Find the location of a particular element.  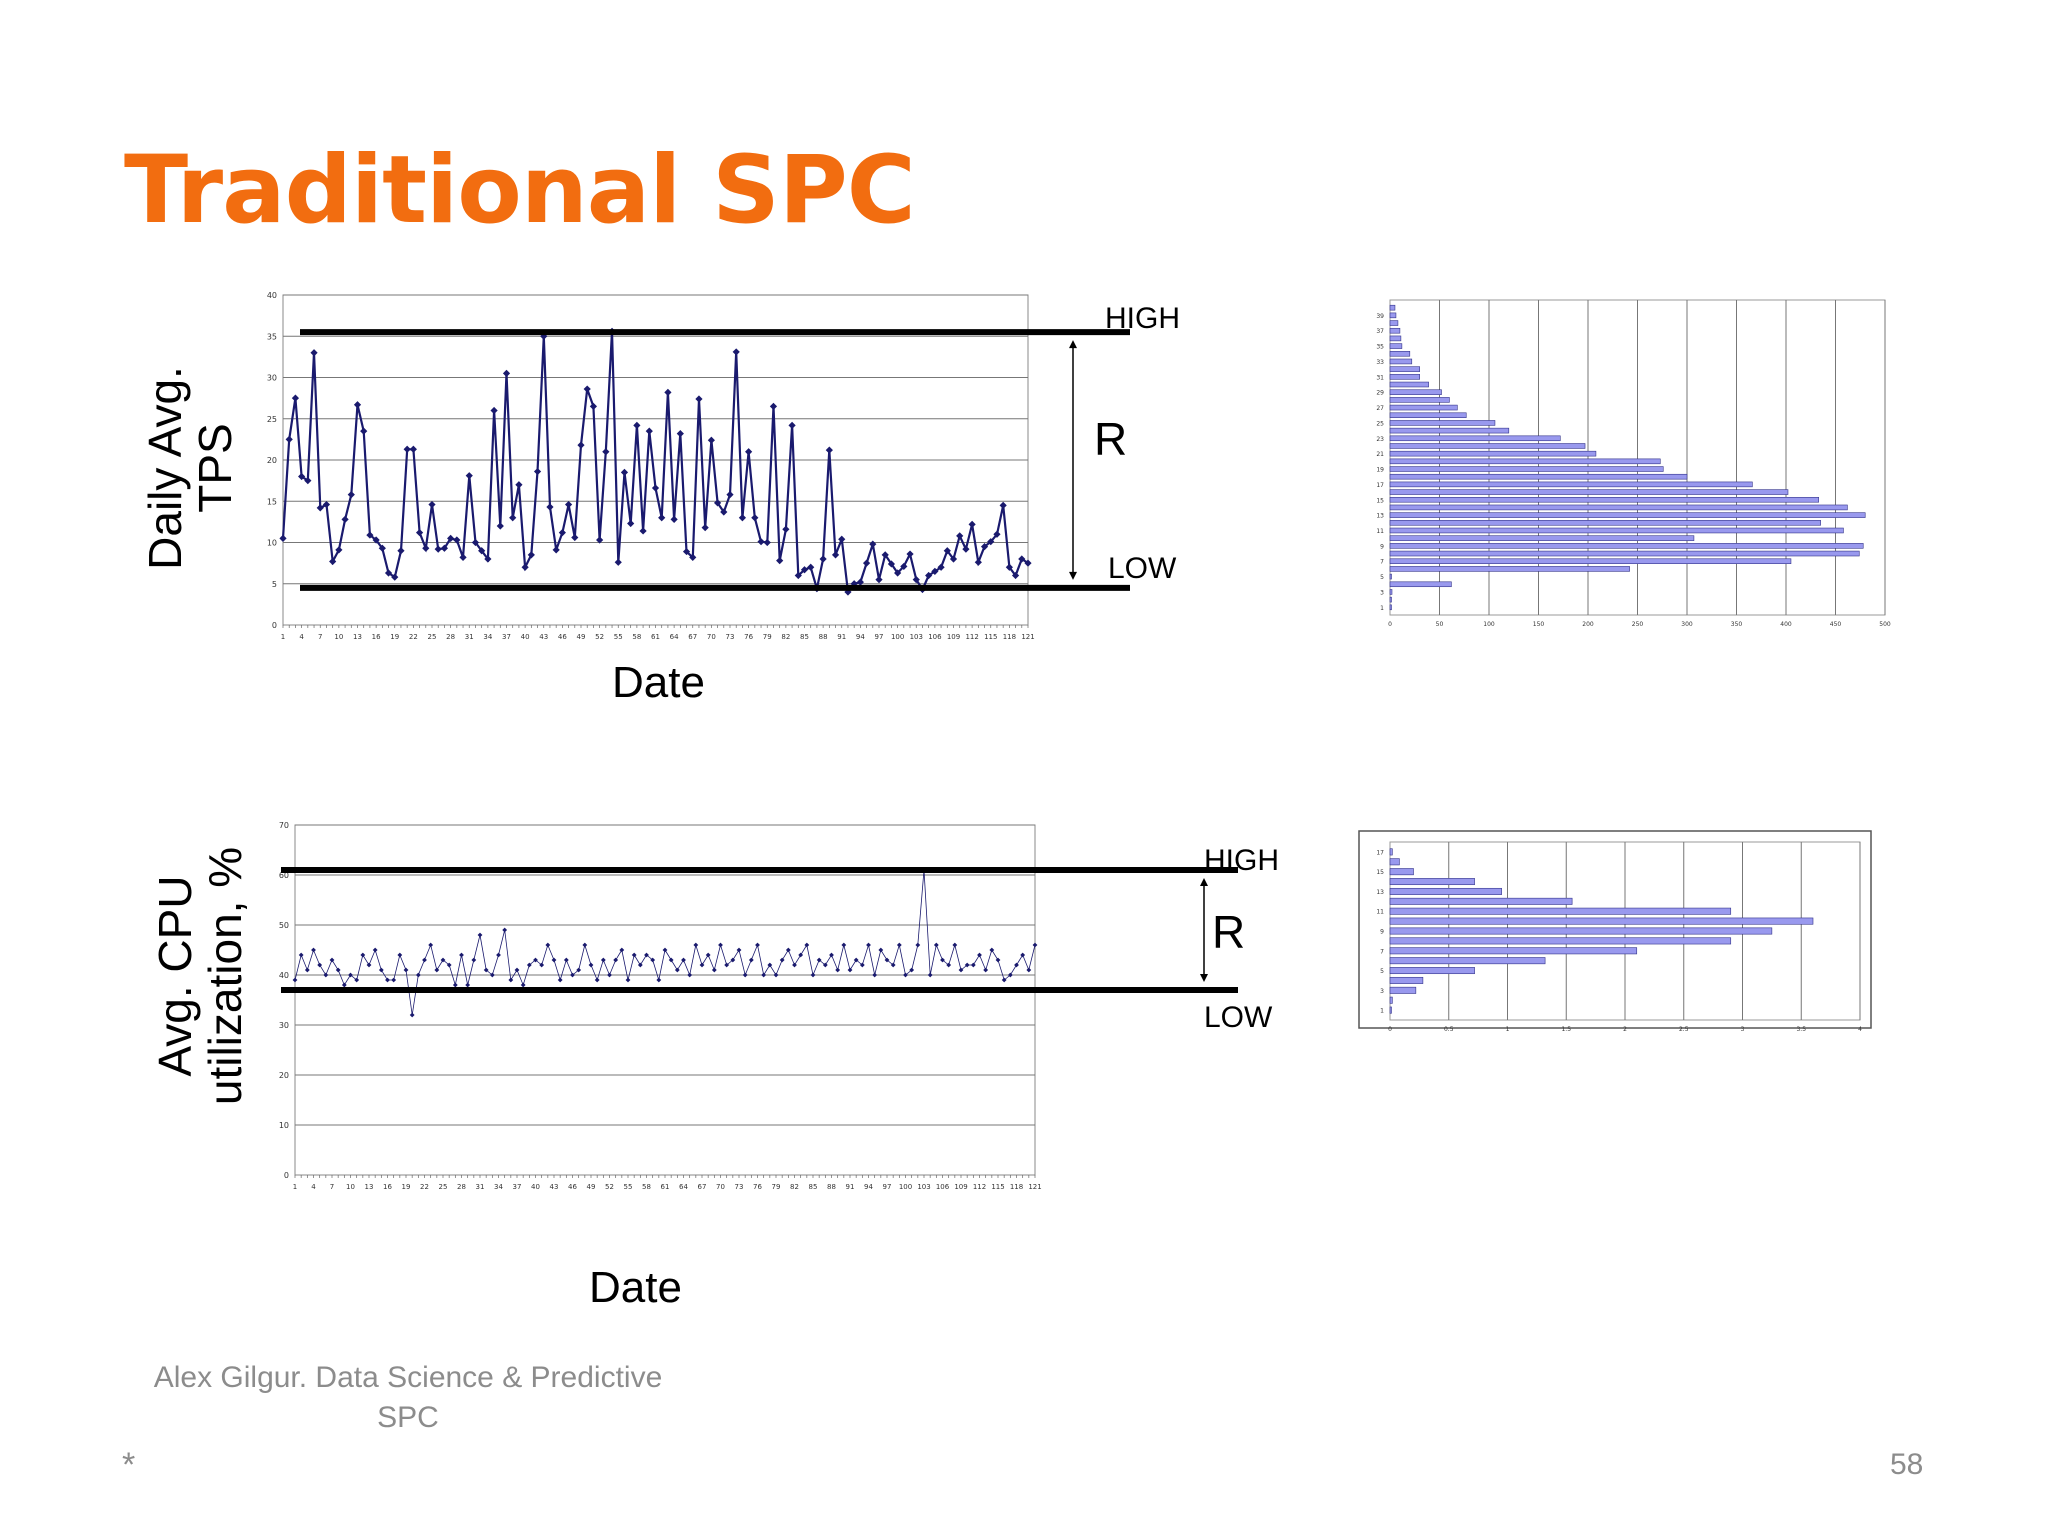

x-tick-label: 118 is located at coordinates (1016, 1187).